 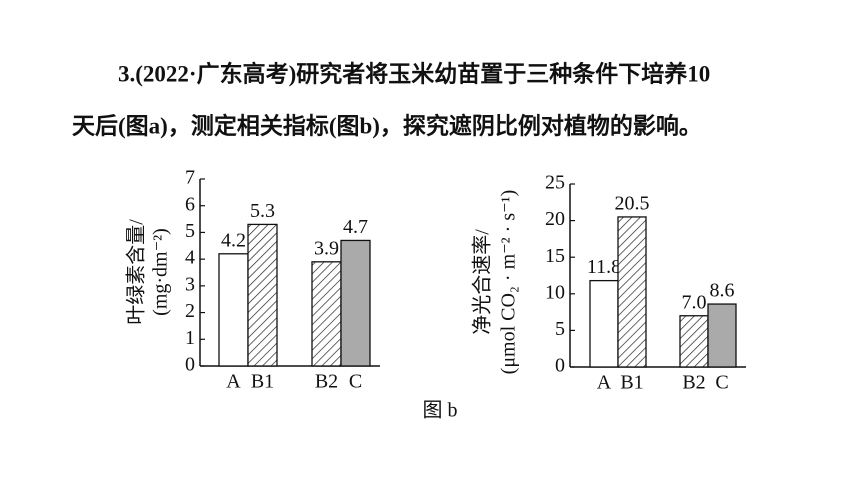 I want to click on y-axis-label: 净光合速率/, so click(x=482, y=282).